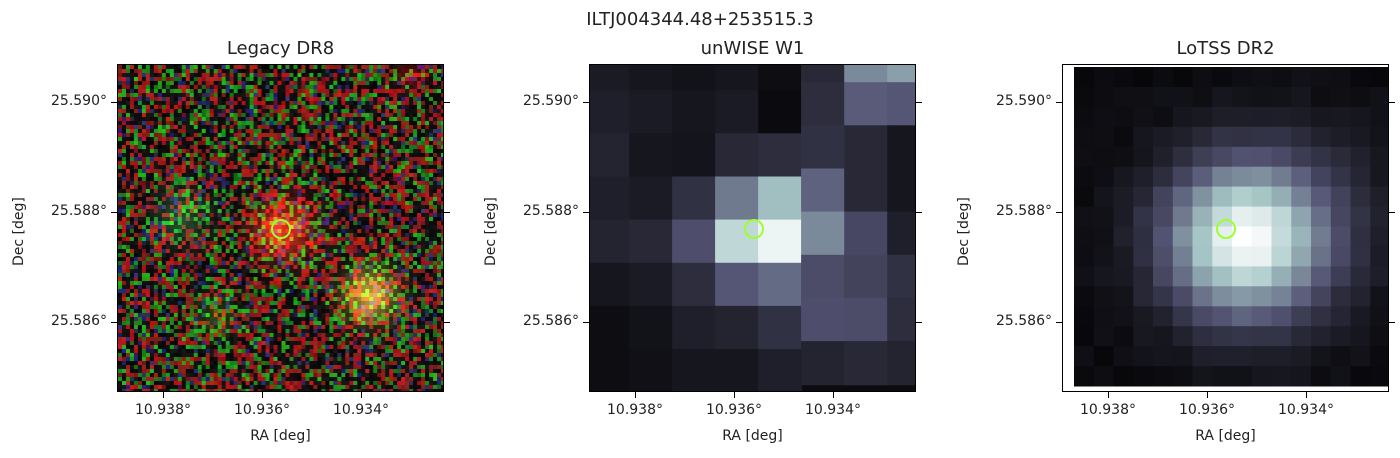 The width and height of the screenshot is (1400, 458). What do you see at coordinates (700, 19) in the screenshot?
I see `figure-title: ILTJ004344.48+253515.3` at bounding box center [700, 19].